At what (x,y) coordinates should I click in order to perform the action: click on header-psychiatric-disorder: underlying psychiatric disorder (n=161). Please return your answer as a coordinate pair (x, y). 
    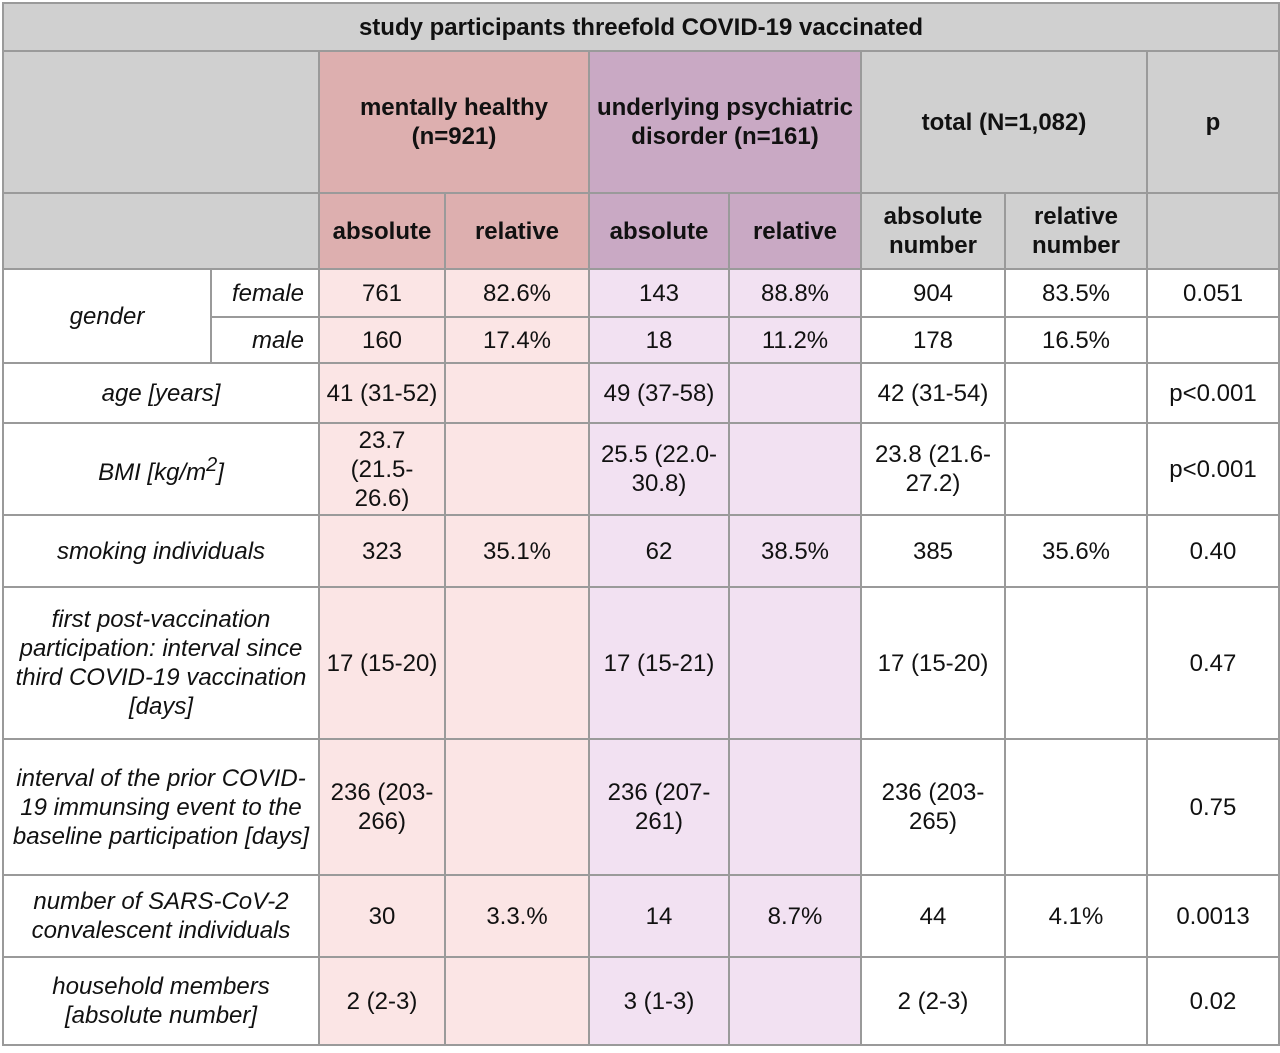
    Looking at the image, I should click on (725, 122).